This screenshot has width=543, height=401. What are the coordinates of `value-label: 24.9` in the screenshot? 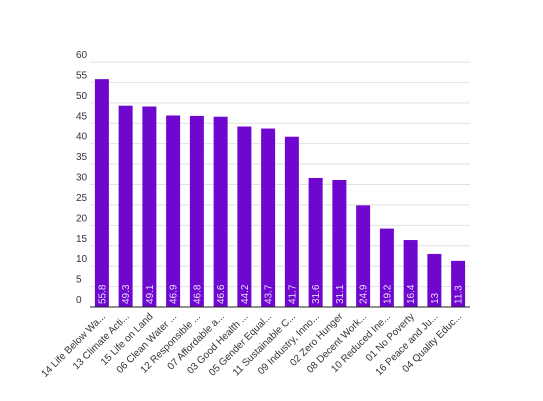 It's located at (364, 294).